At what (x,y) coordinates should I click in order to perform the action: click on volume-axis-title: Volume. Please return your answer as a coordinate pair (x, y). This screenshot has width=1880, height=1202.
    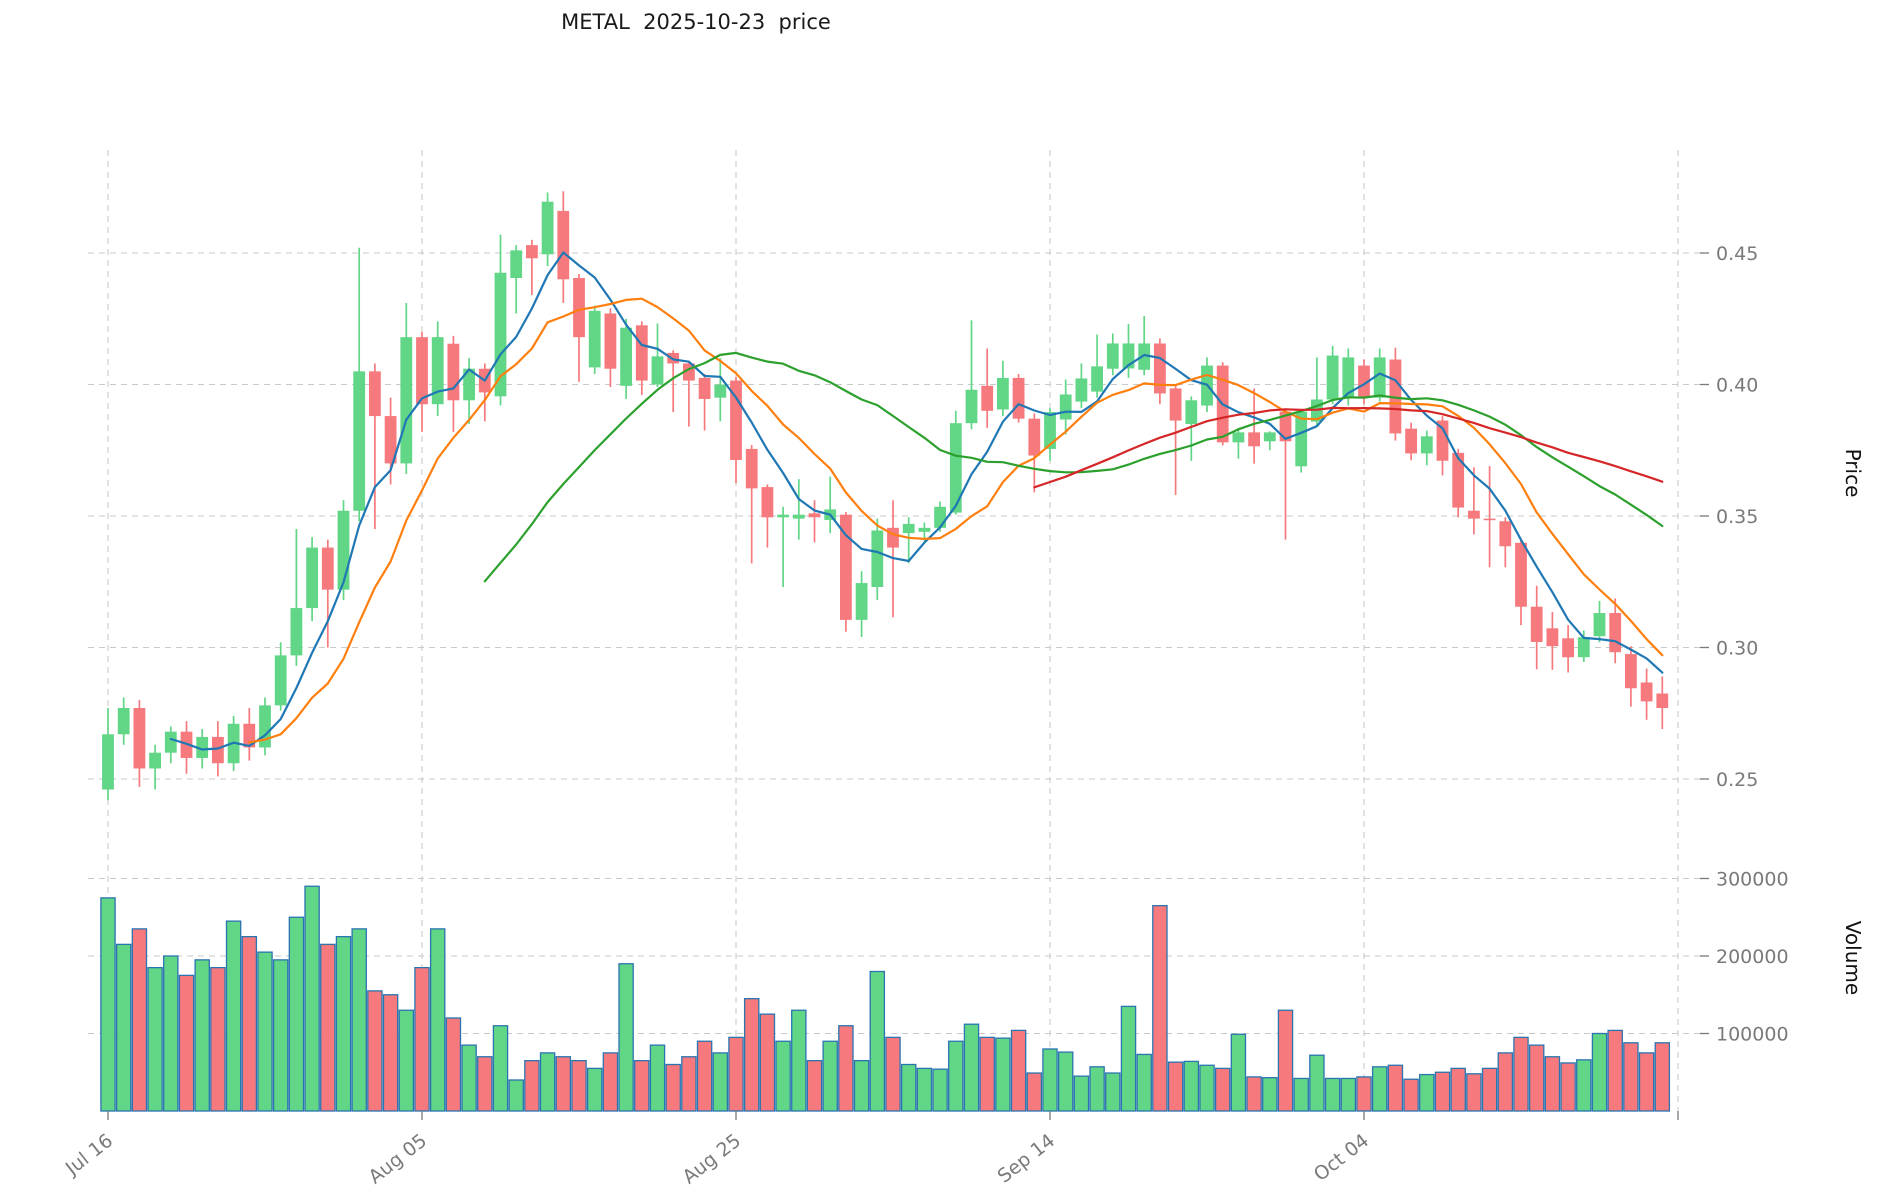
    Looking at the image, I should click on (1853, 958).